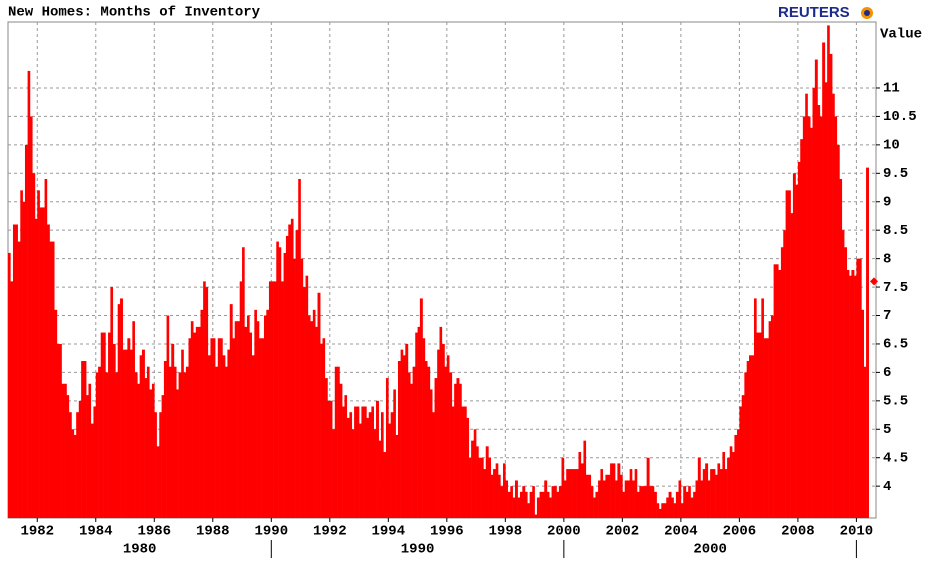  I want to click on x-tick-label: 1996, so click(447, 532).